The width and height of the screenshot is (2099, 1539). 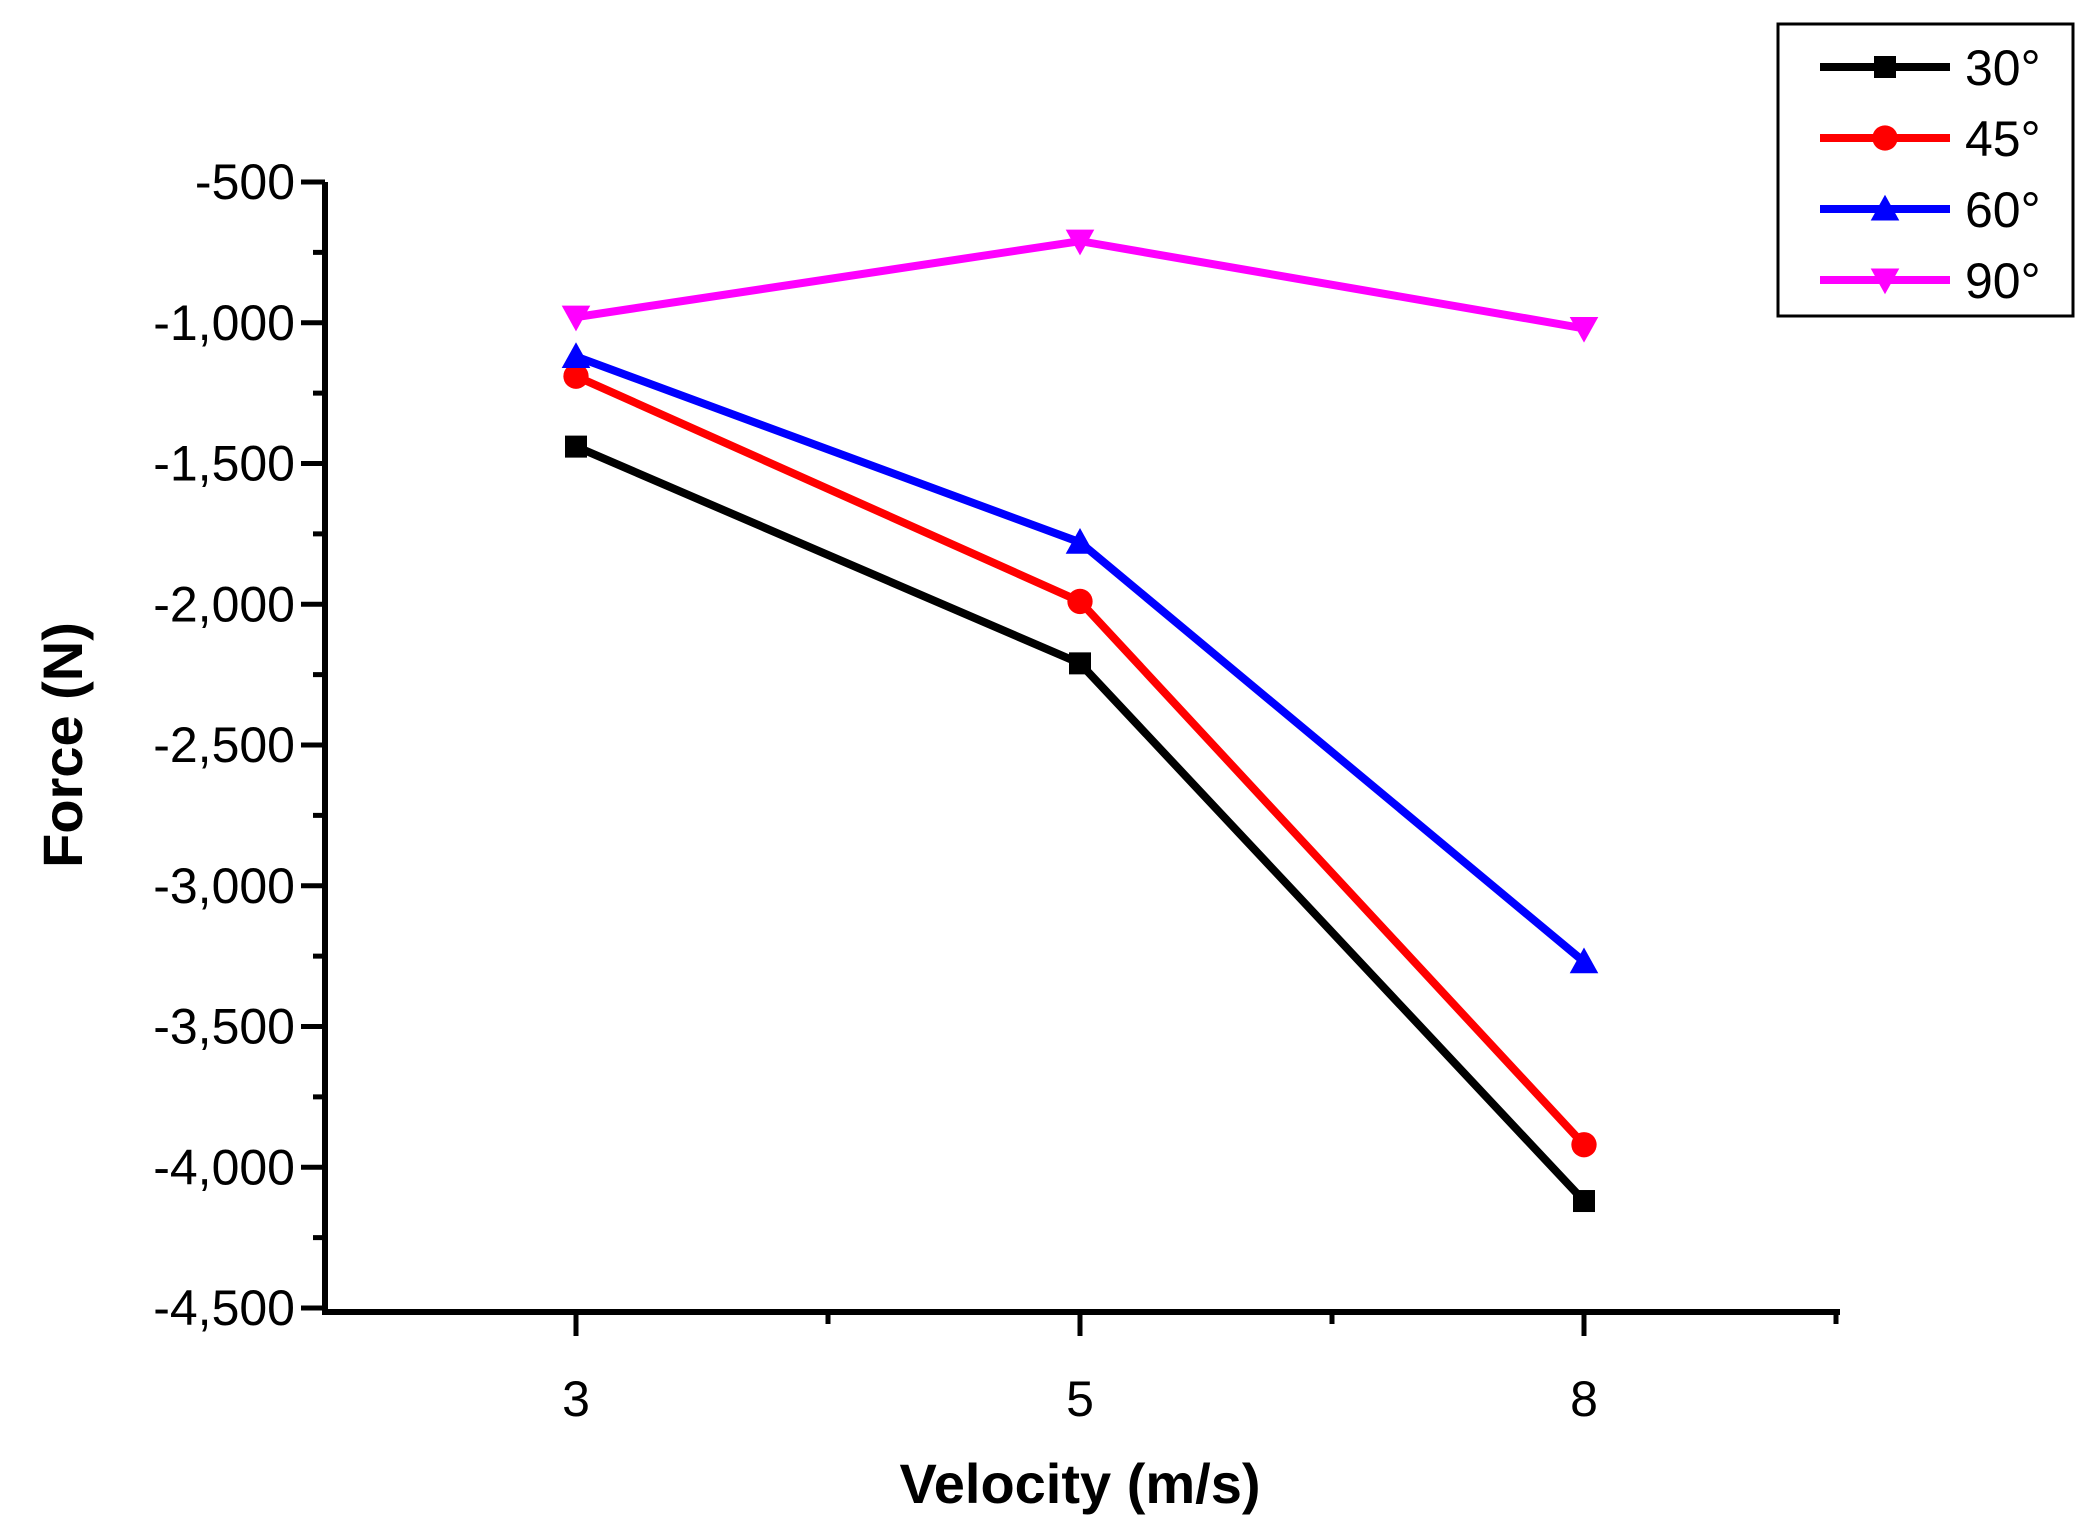 What do you see at coordinates (1930, 68) in the screenshot?
I see `legend-item: 30°` at bounding box center [1930, 68].